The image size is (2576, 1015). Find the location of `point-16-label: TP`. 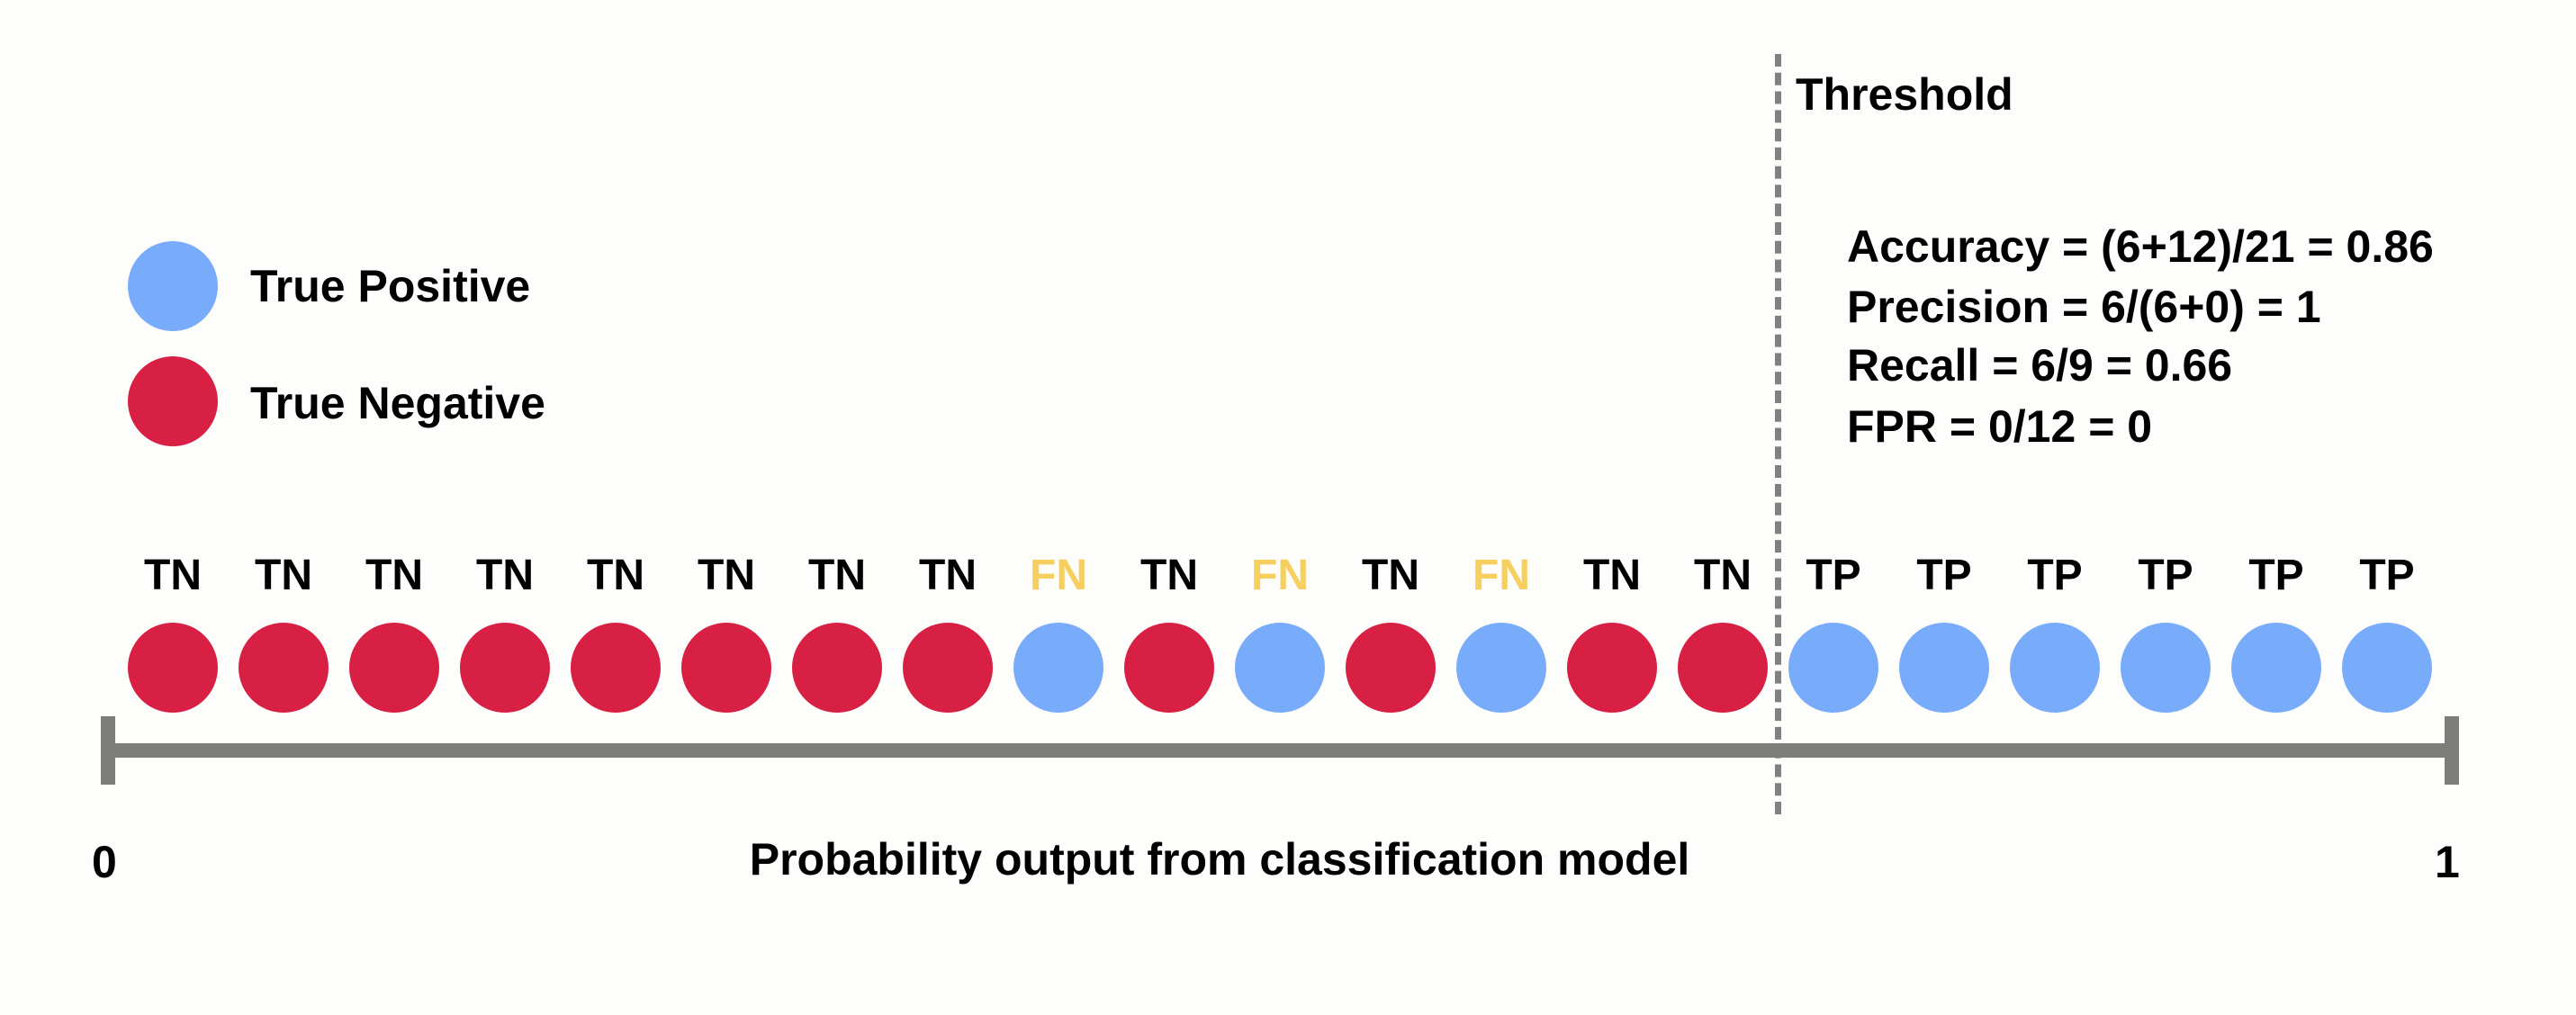

point-16-label: TP is located at coordinates (1833, 575).